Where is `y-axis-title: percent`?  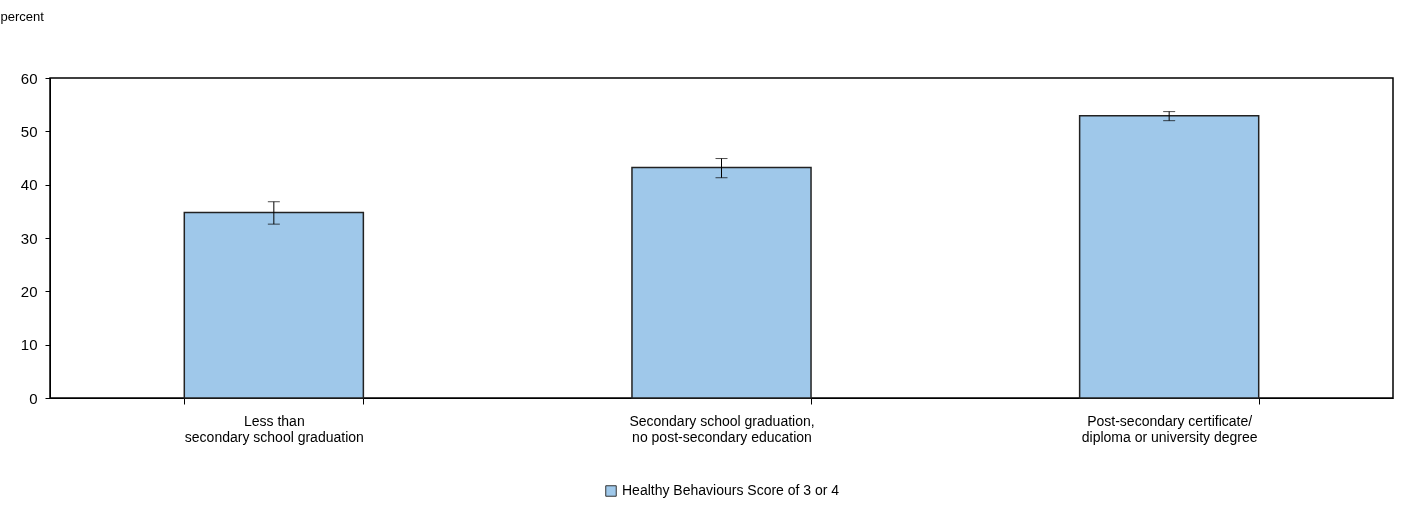
y-axis-title: percent is located at coordinates (22, 16).